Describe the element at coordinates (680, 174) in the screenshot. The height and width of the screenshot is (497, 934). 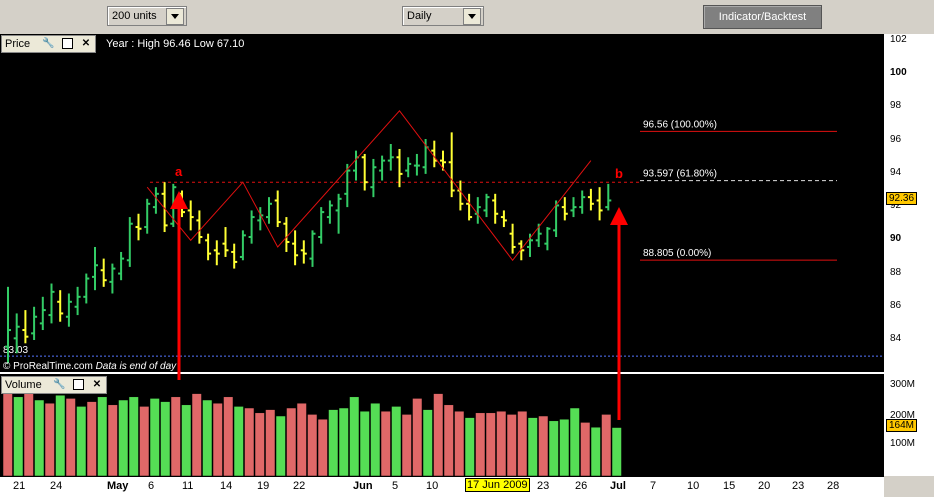
I see `fib-label: 93.597 (61.80%)` at that location.